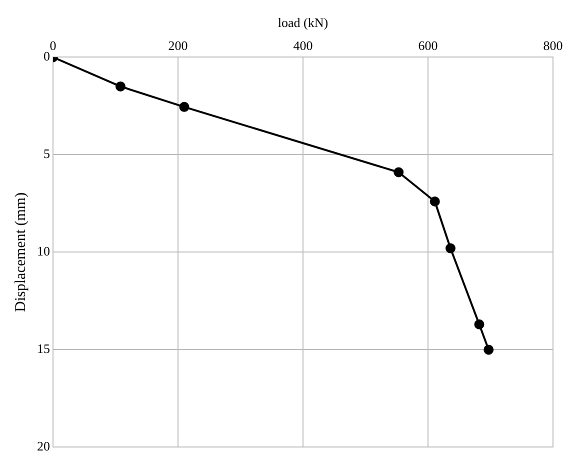 The width and height of the screenshot is (581, 466). What do you see at coordinates (47, 56) in the screenshot?
I see `y-tick-label: 0` at bounding box center [47, 56].